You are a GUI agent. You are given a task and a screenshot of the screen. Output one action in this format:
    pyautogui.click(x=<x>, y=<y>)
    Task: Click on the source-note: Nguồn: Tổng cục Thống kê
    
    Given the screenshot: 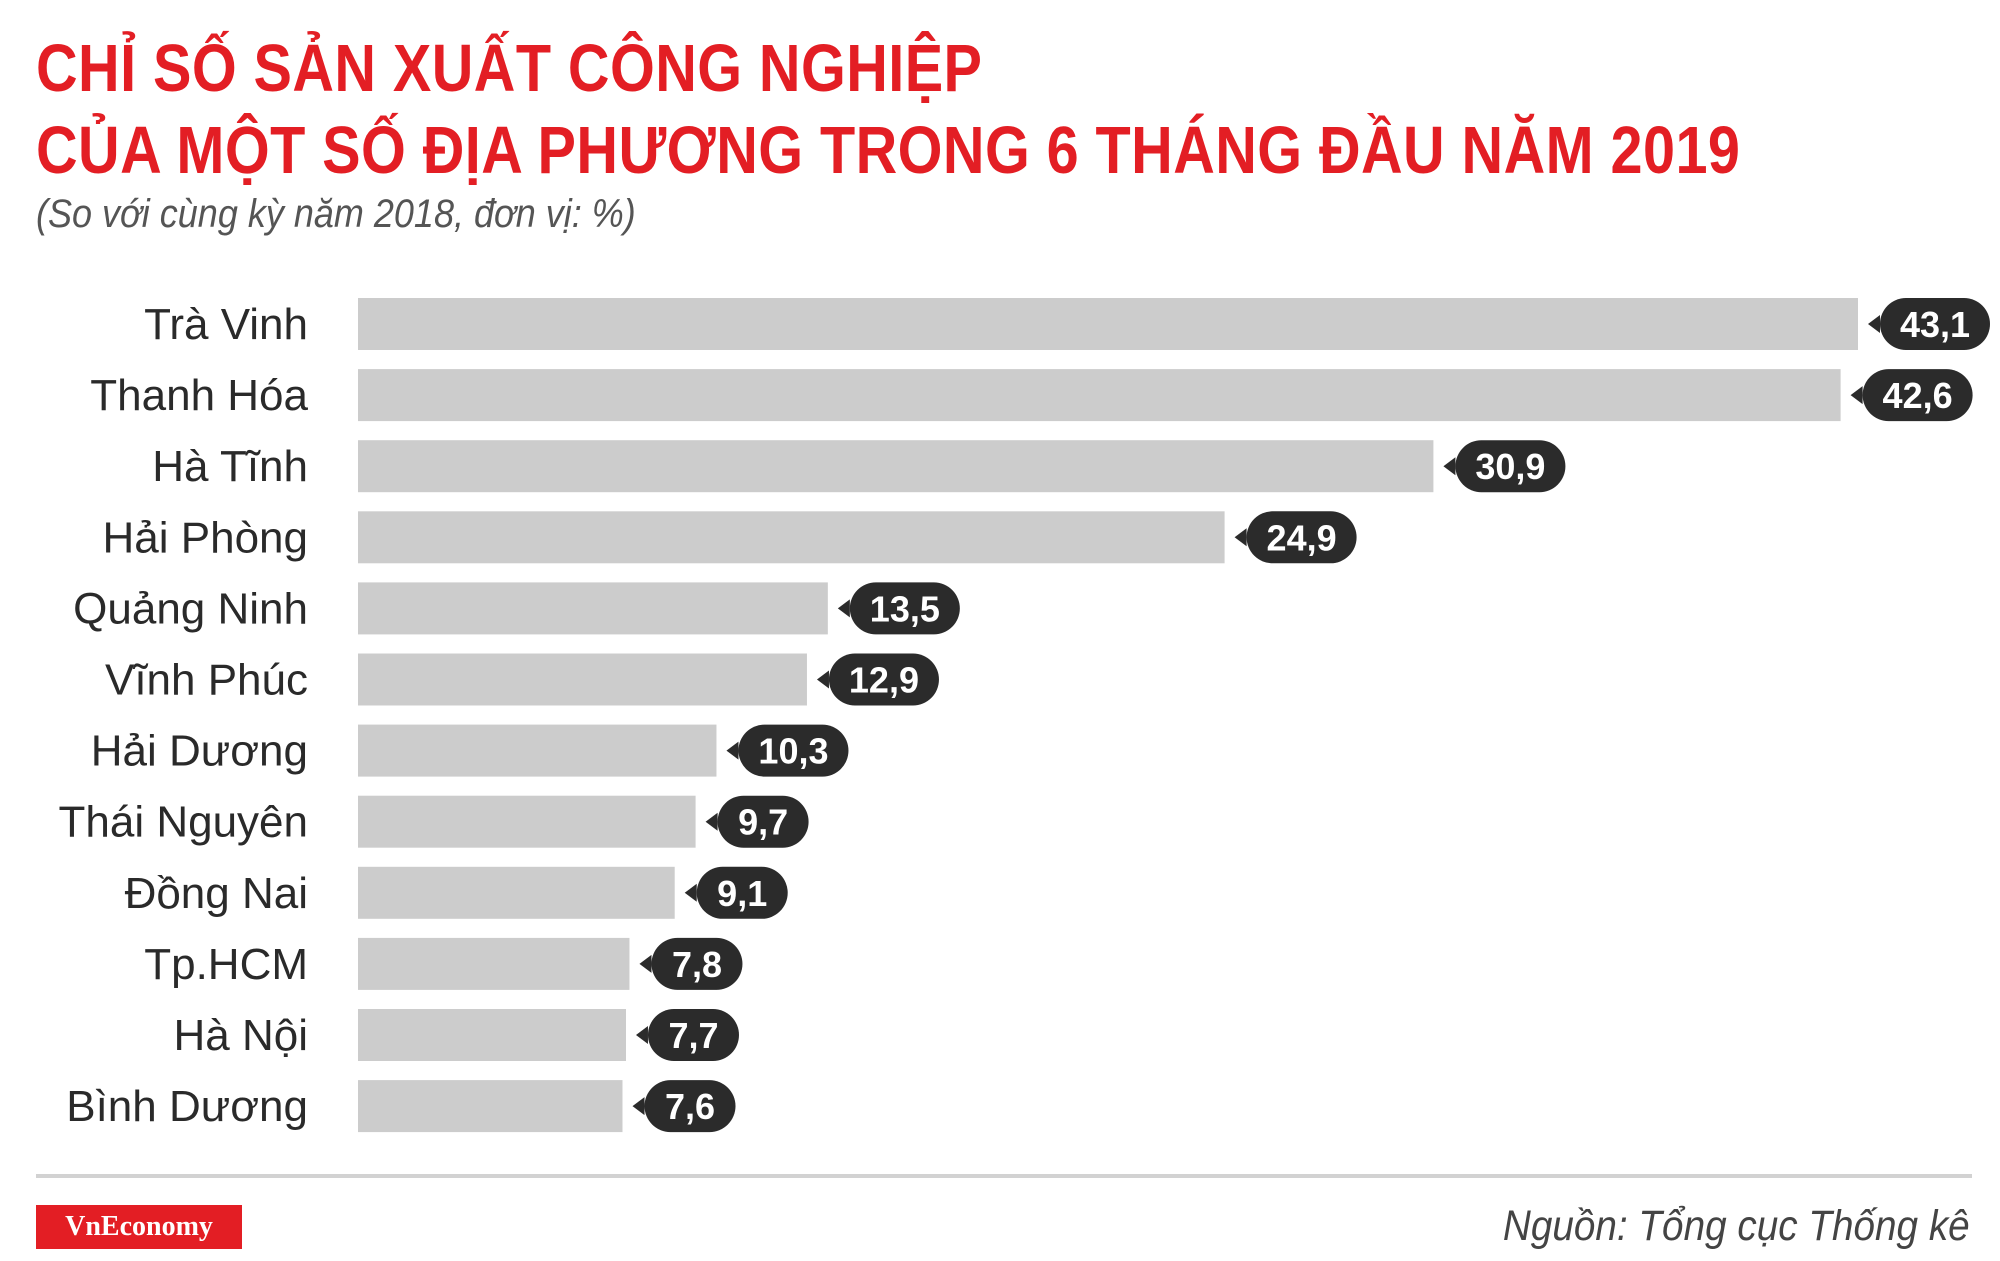 What is the action you would take?
    pyautogui.click(x=1736, y=1226)
    